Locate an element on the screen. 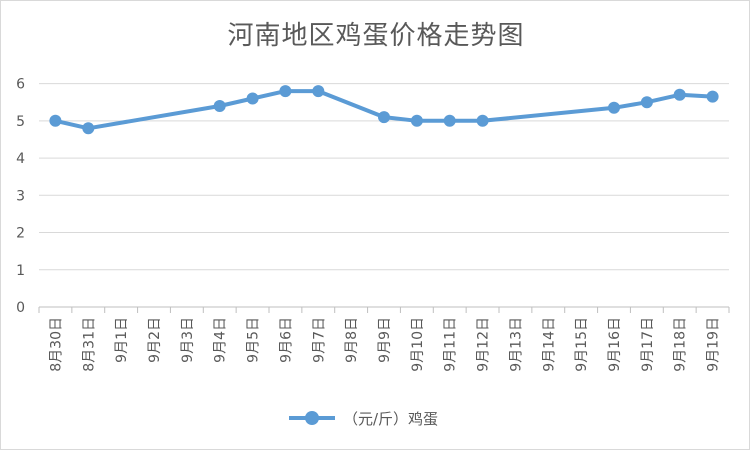  x-tick-label: 9月19日 is located at coordinates (714, 344).